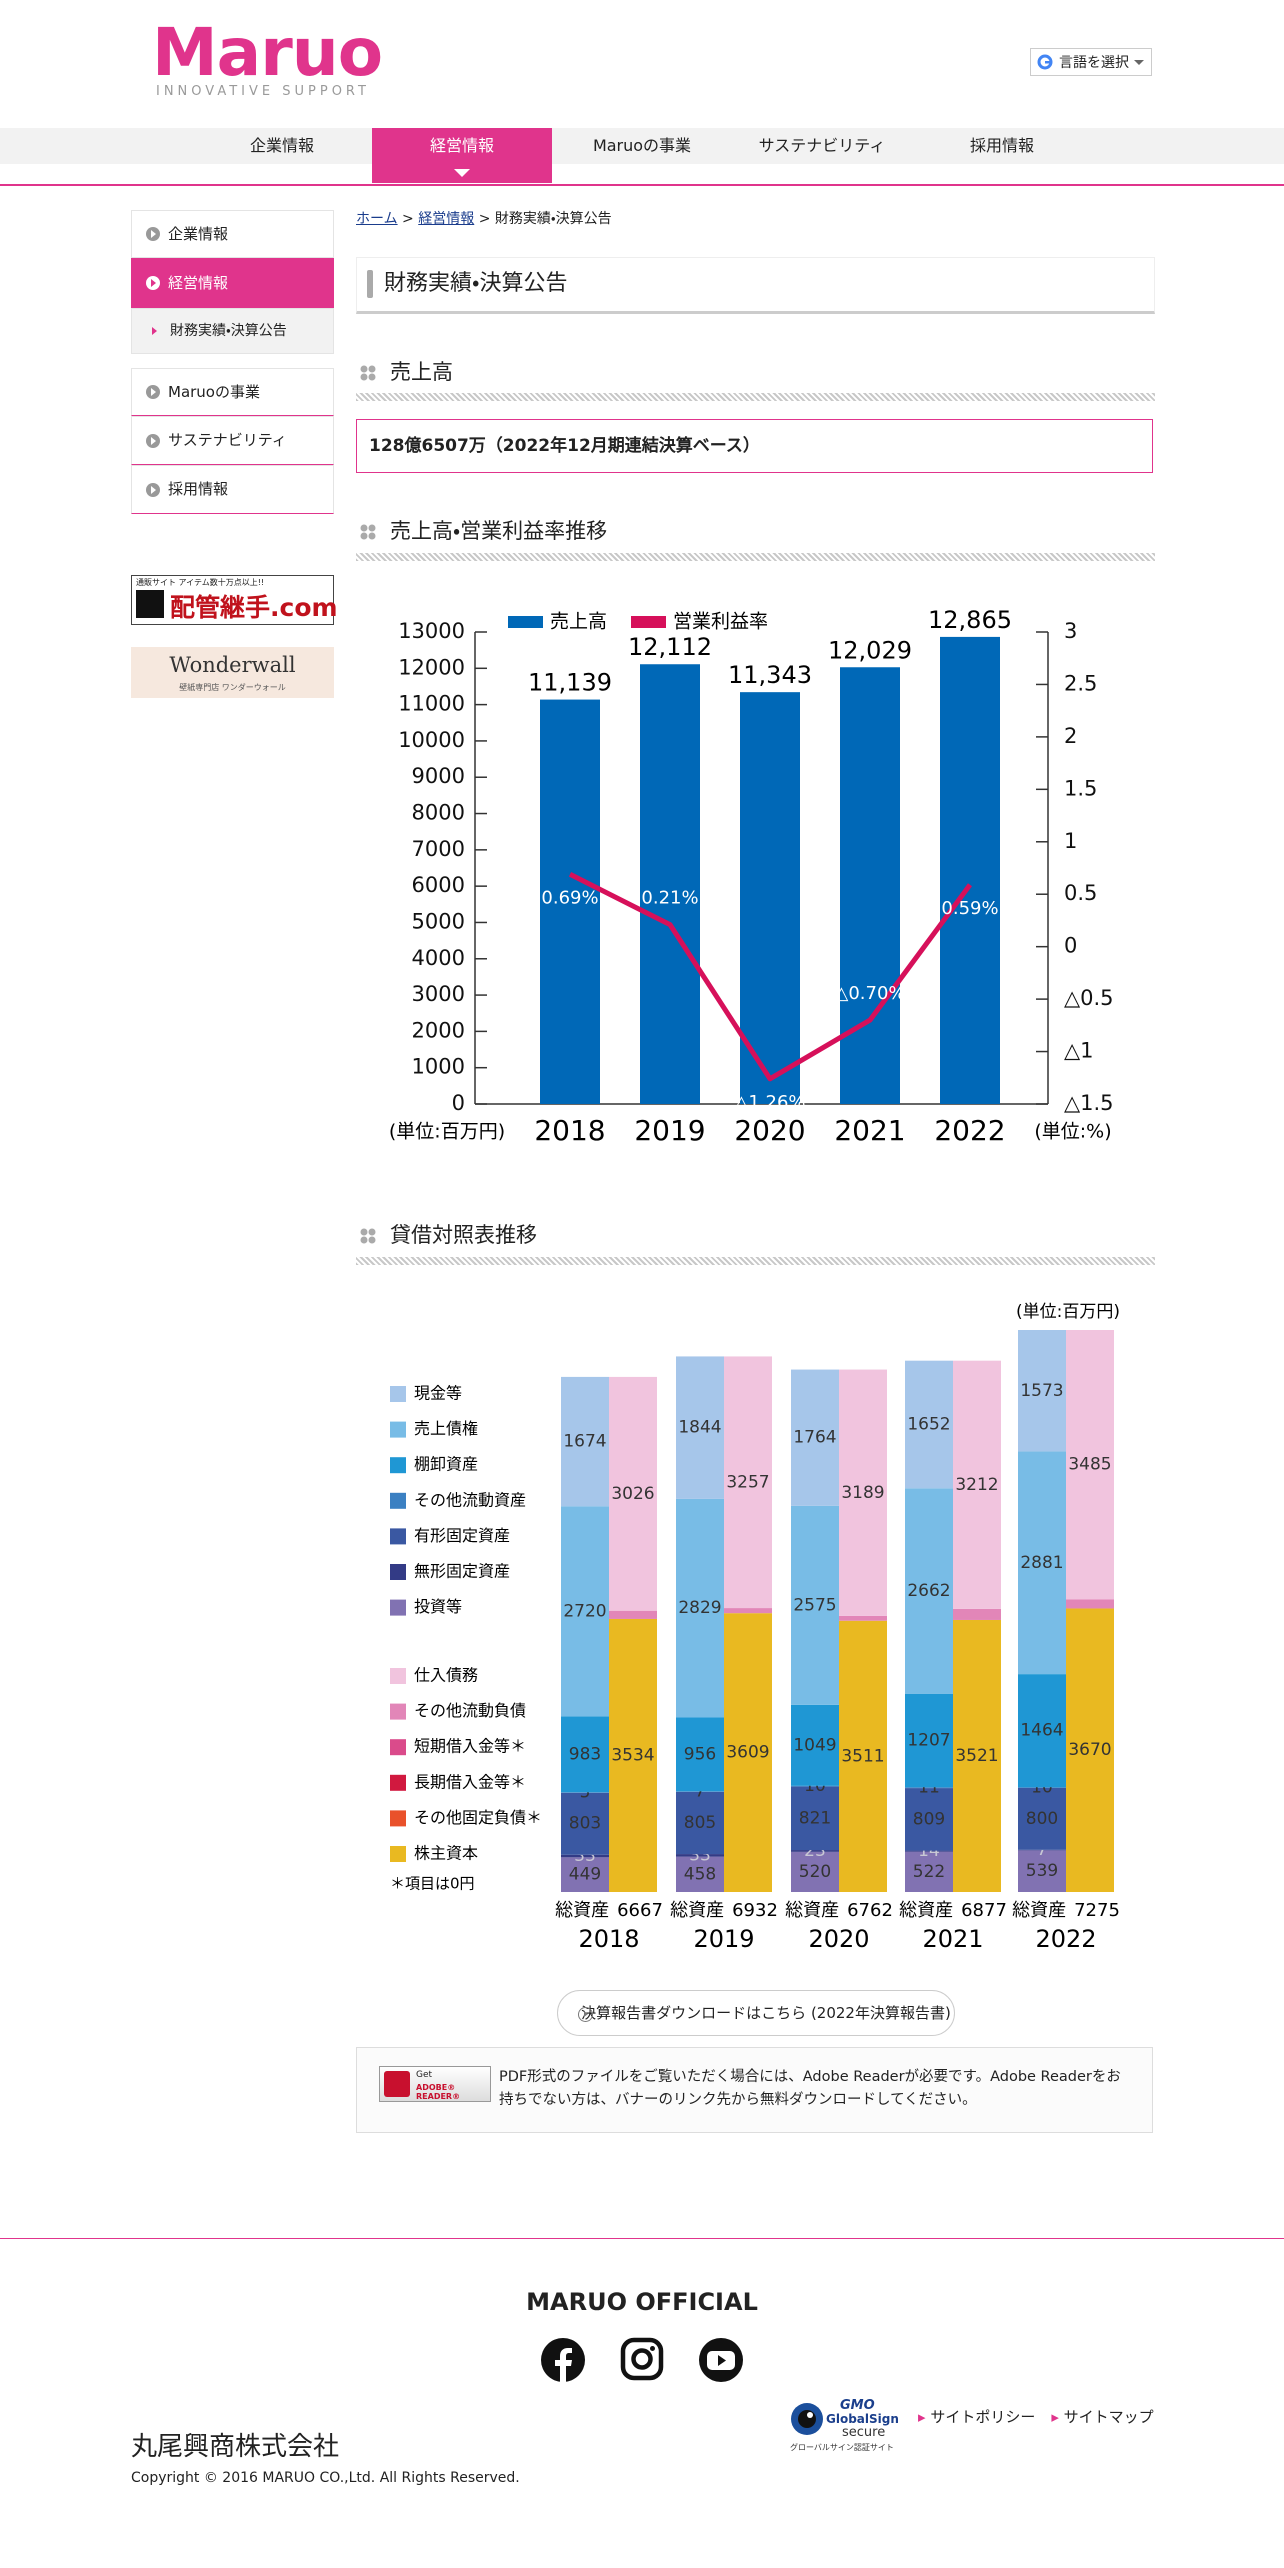  I want to click on legend-label: 株主資本, so click(446, 1853).